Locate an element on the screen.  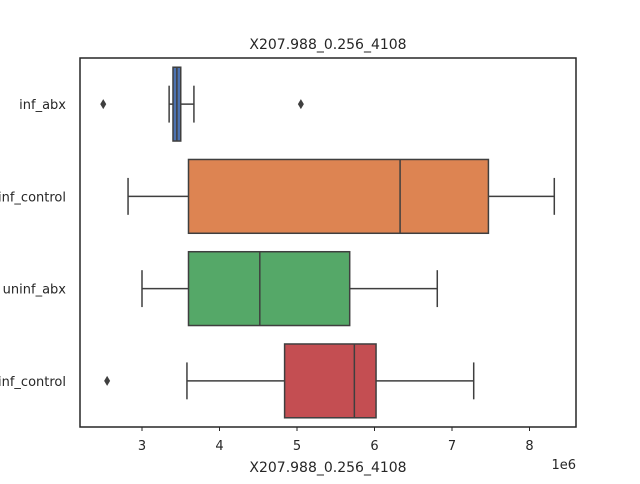
x-tick-label: 7 is located at coordinates (452, 446).